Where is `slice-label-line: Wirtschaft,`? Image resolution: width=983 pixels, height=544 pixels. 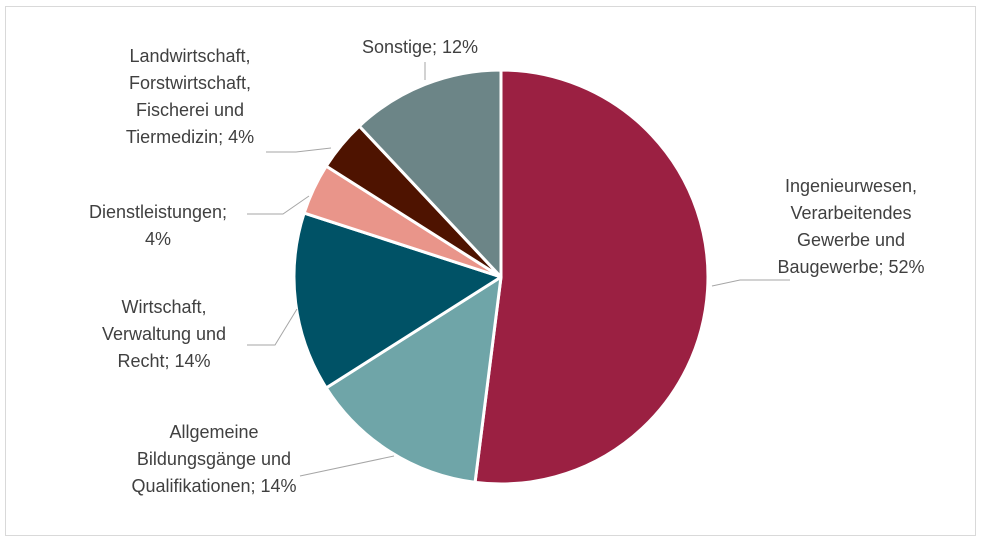
slice-label-line: Wirtschaft, is located at coordinates (163, 307).